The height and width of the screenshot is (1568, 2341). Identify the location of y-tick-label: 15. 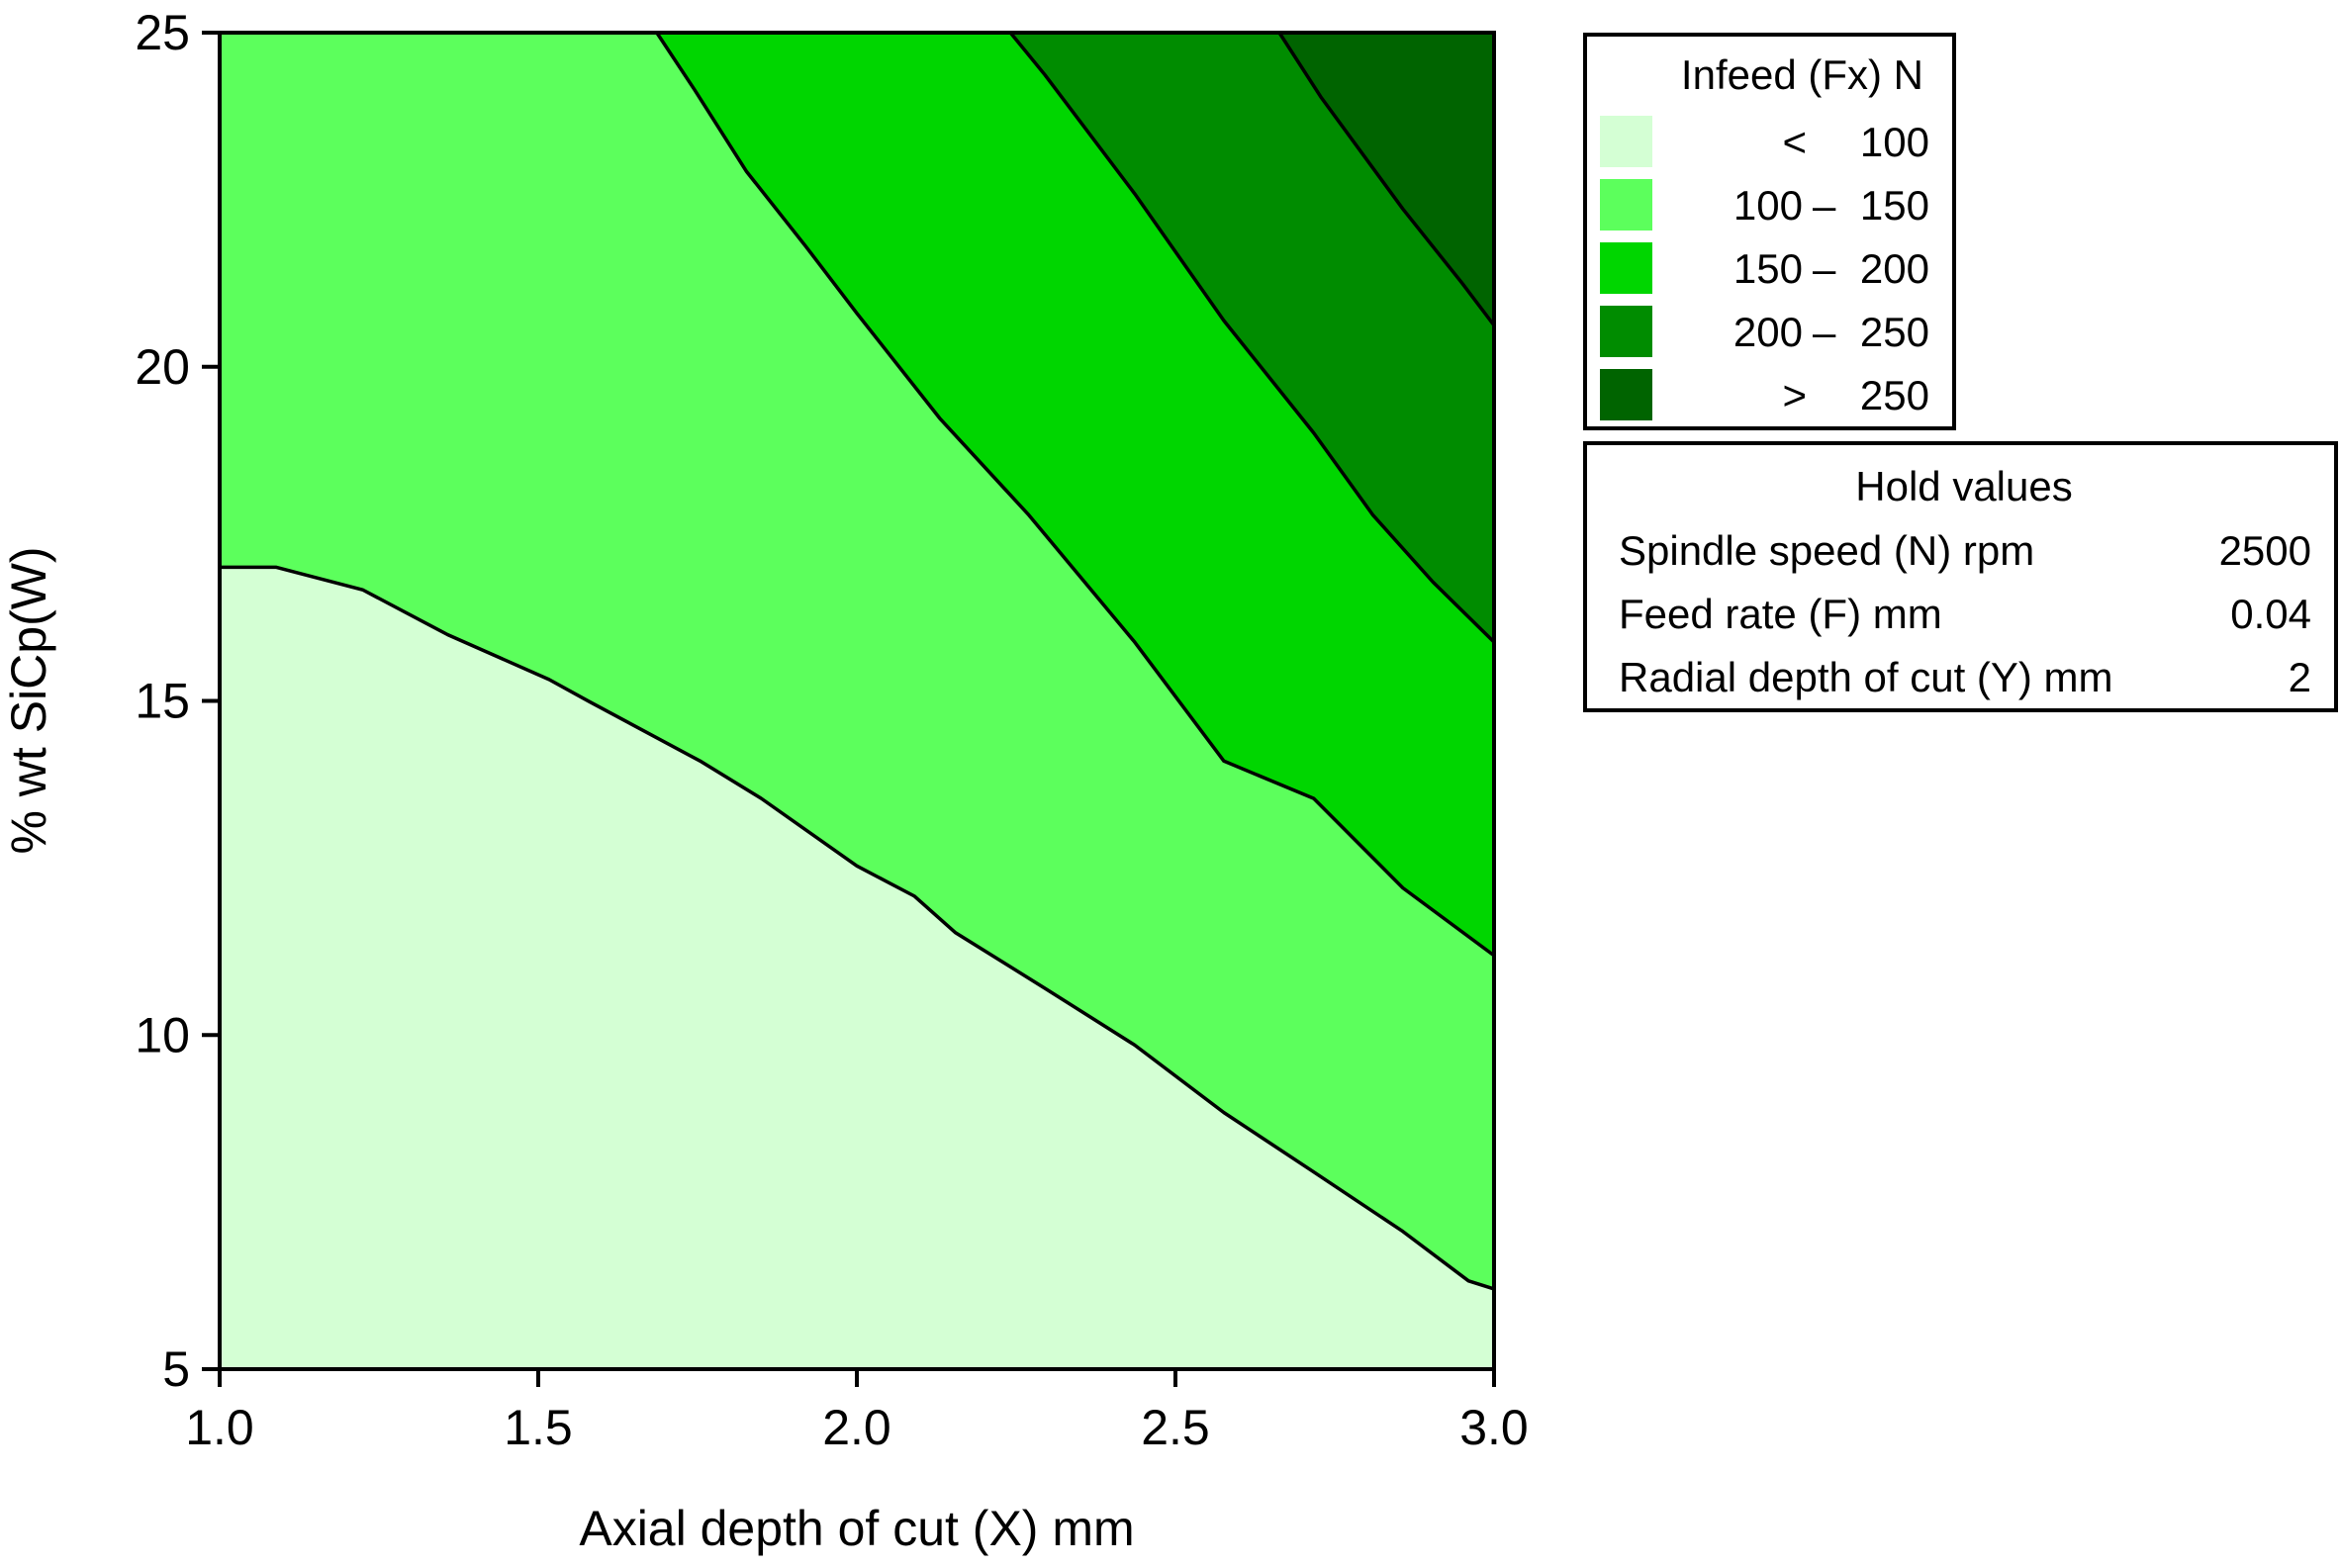
(162, 701).